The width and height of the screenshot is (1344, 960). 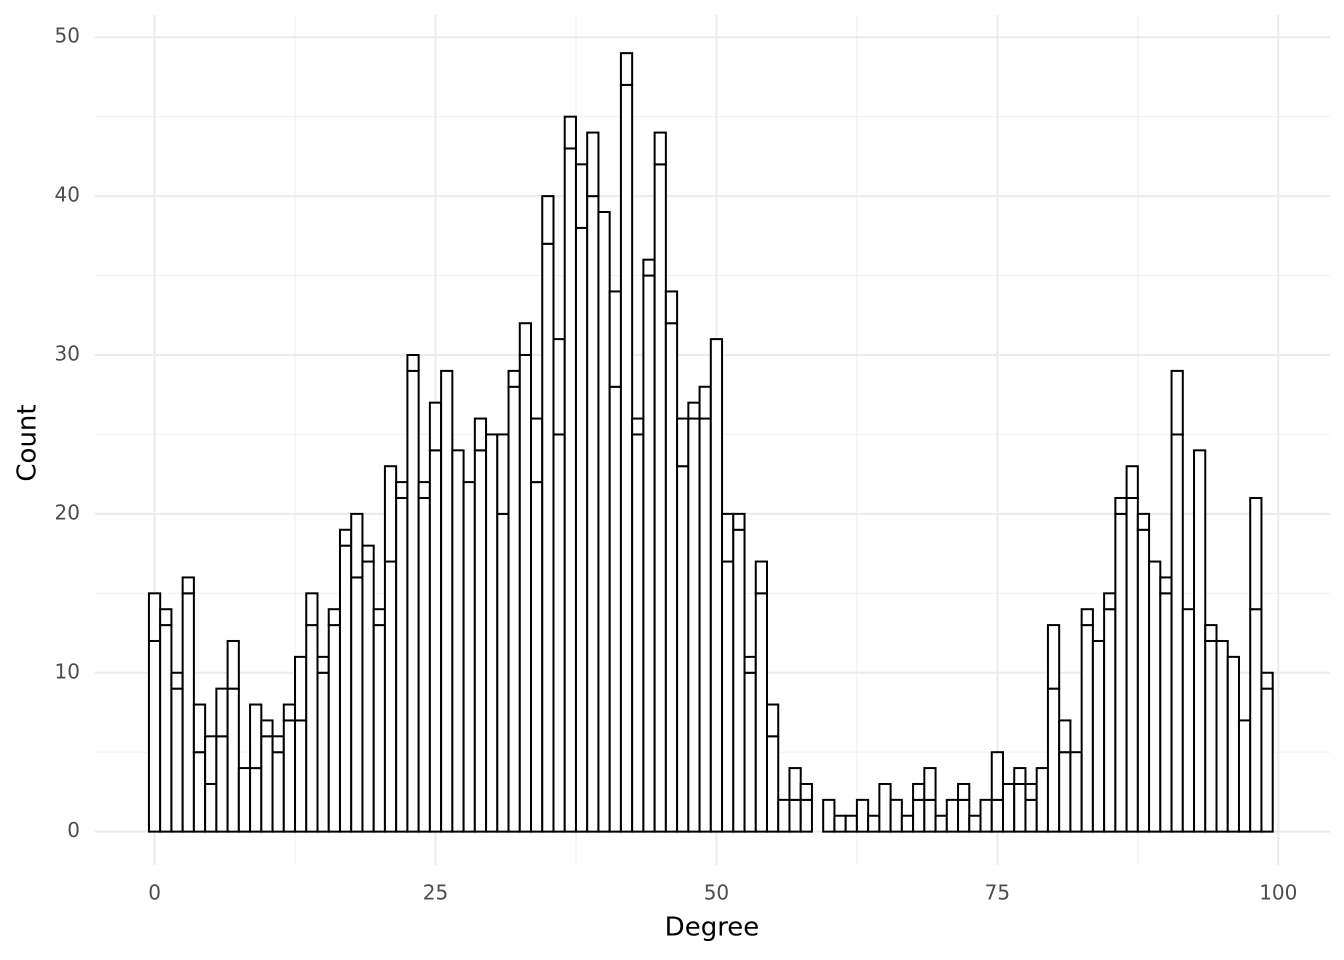 What do you see at coordinates (67, 195) in the screenshot?
I see `y-tick-label: 40` at bounding box center [67, 195].